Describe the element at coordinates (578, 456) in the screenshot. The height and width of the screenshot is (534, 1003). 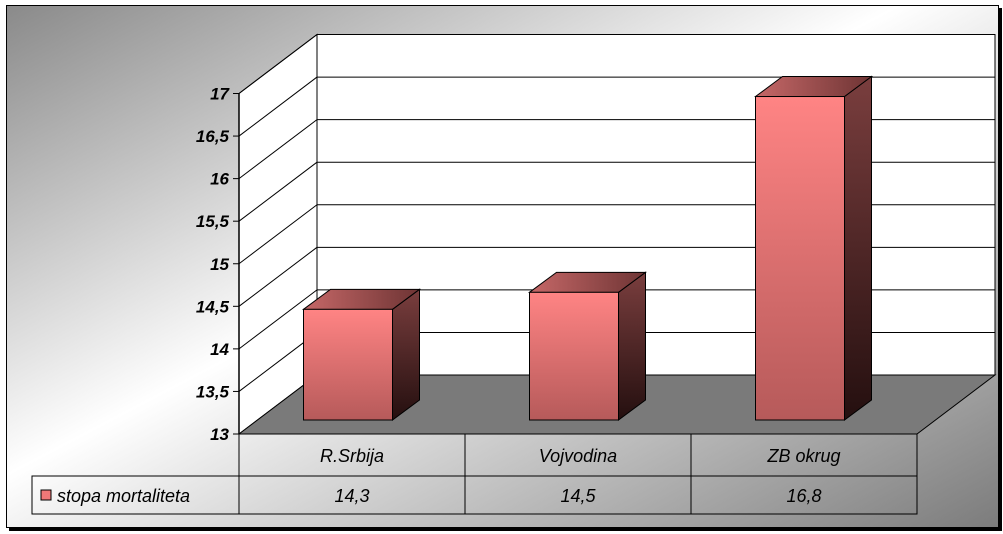
I see `x-category-label: Vojvodina` at that location.